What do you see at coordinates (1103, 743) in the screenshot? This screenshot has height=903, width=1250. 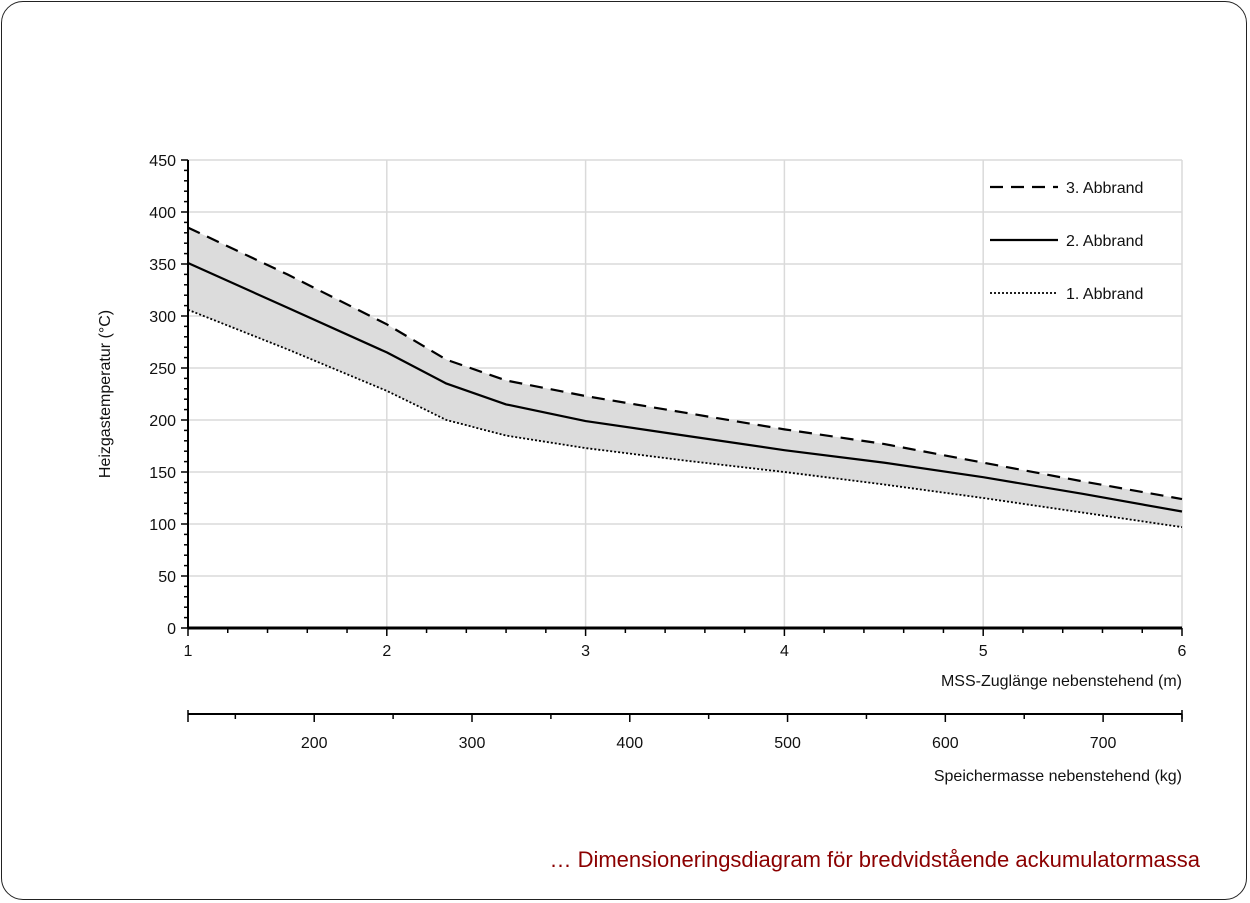 I see `x2-tick-label: 700` at bounding box center [1103, 743].